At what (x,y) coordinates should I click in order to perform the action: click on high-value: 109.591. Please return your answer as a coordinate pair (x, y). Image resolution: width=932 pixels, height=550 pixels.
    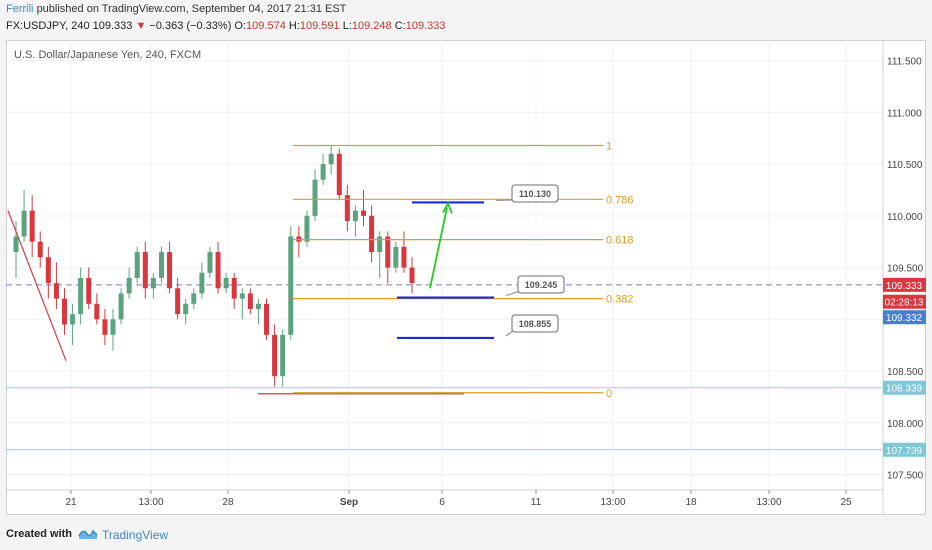
    Looking at the image, I should click on (319, 26).